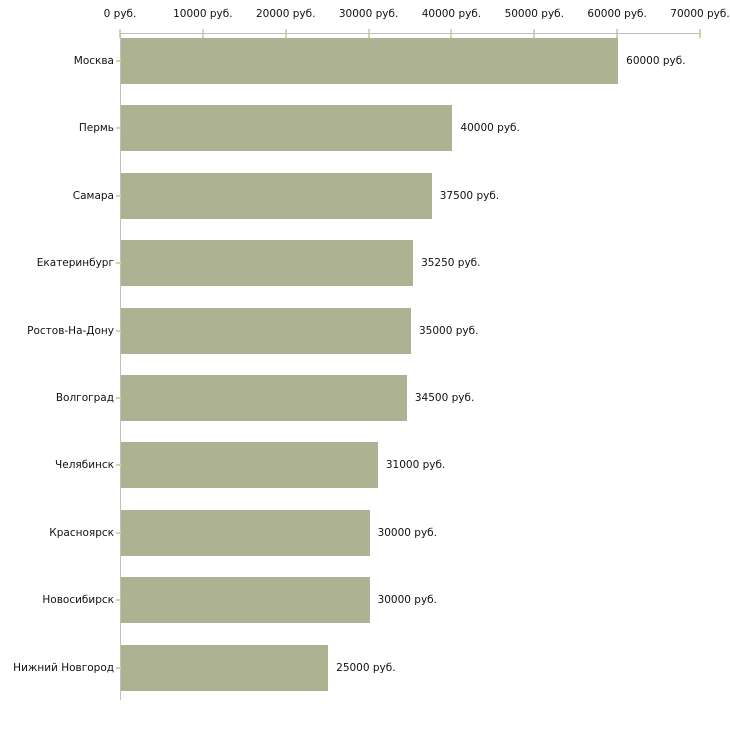 This screenshot has width=730, height=730. I want to click on bar-value-label: 35250 руб., so click(451, 263).